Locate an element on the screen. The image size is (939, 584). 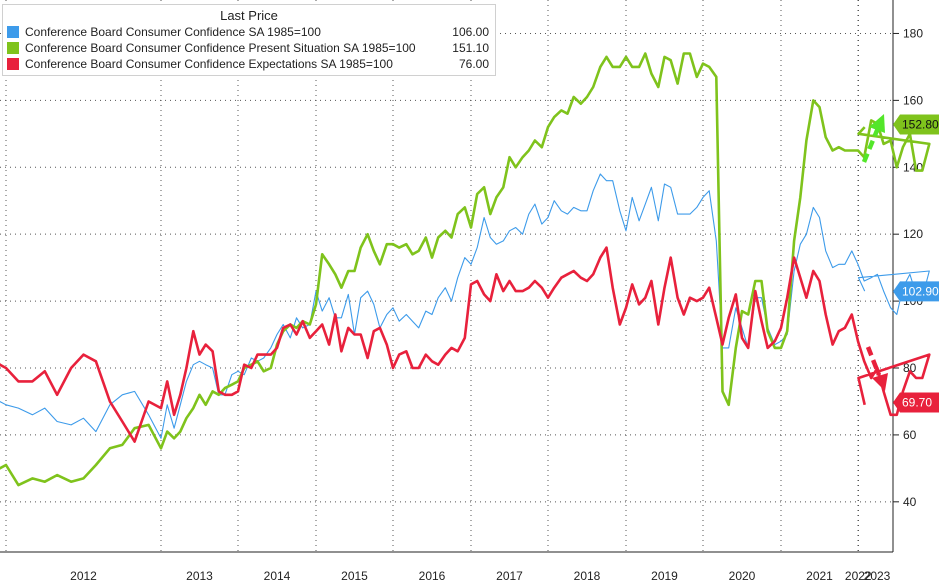
last-value-flag-overall: 102.90 is located at coordinates (916, 291).